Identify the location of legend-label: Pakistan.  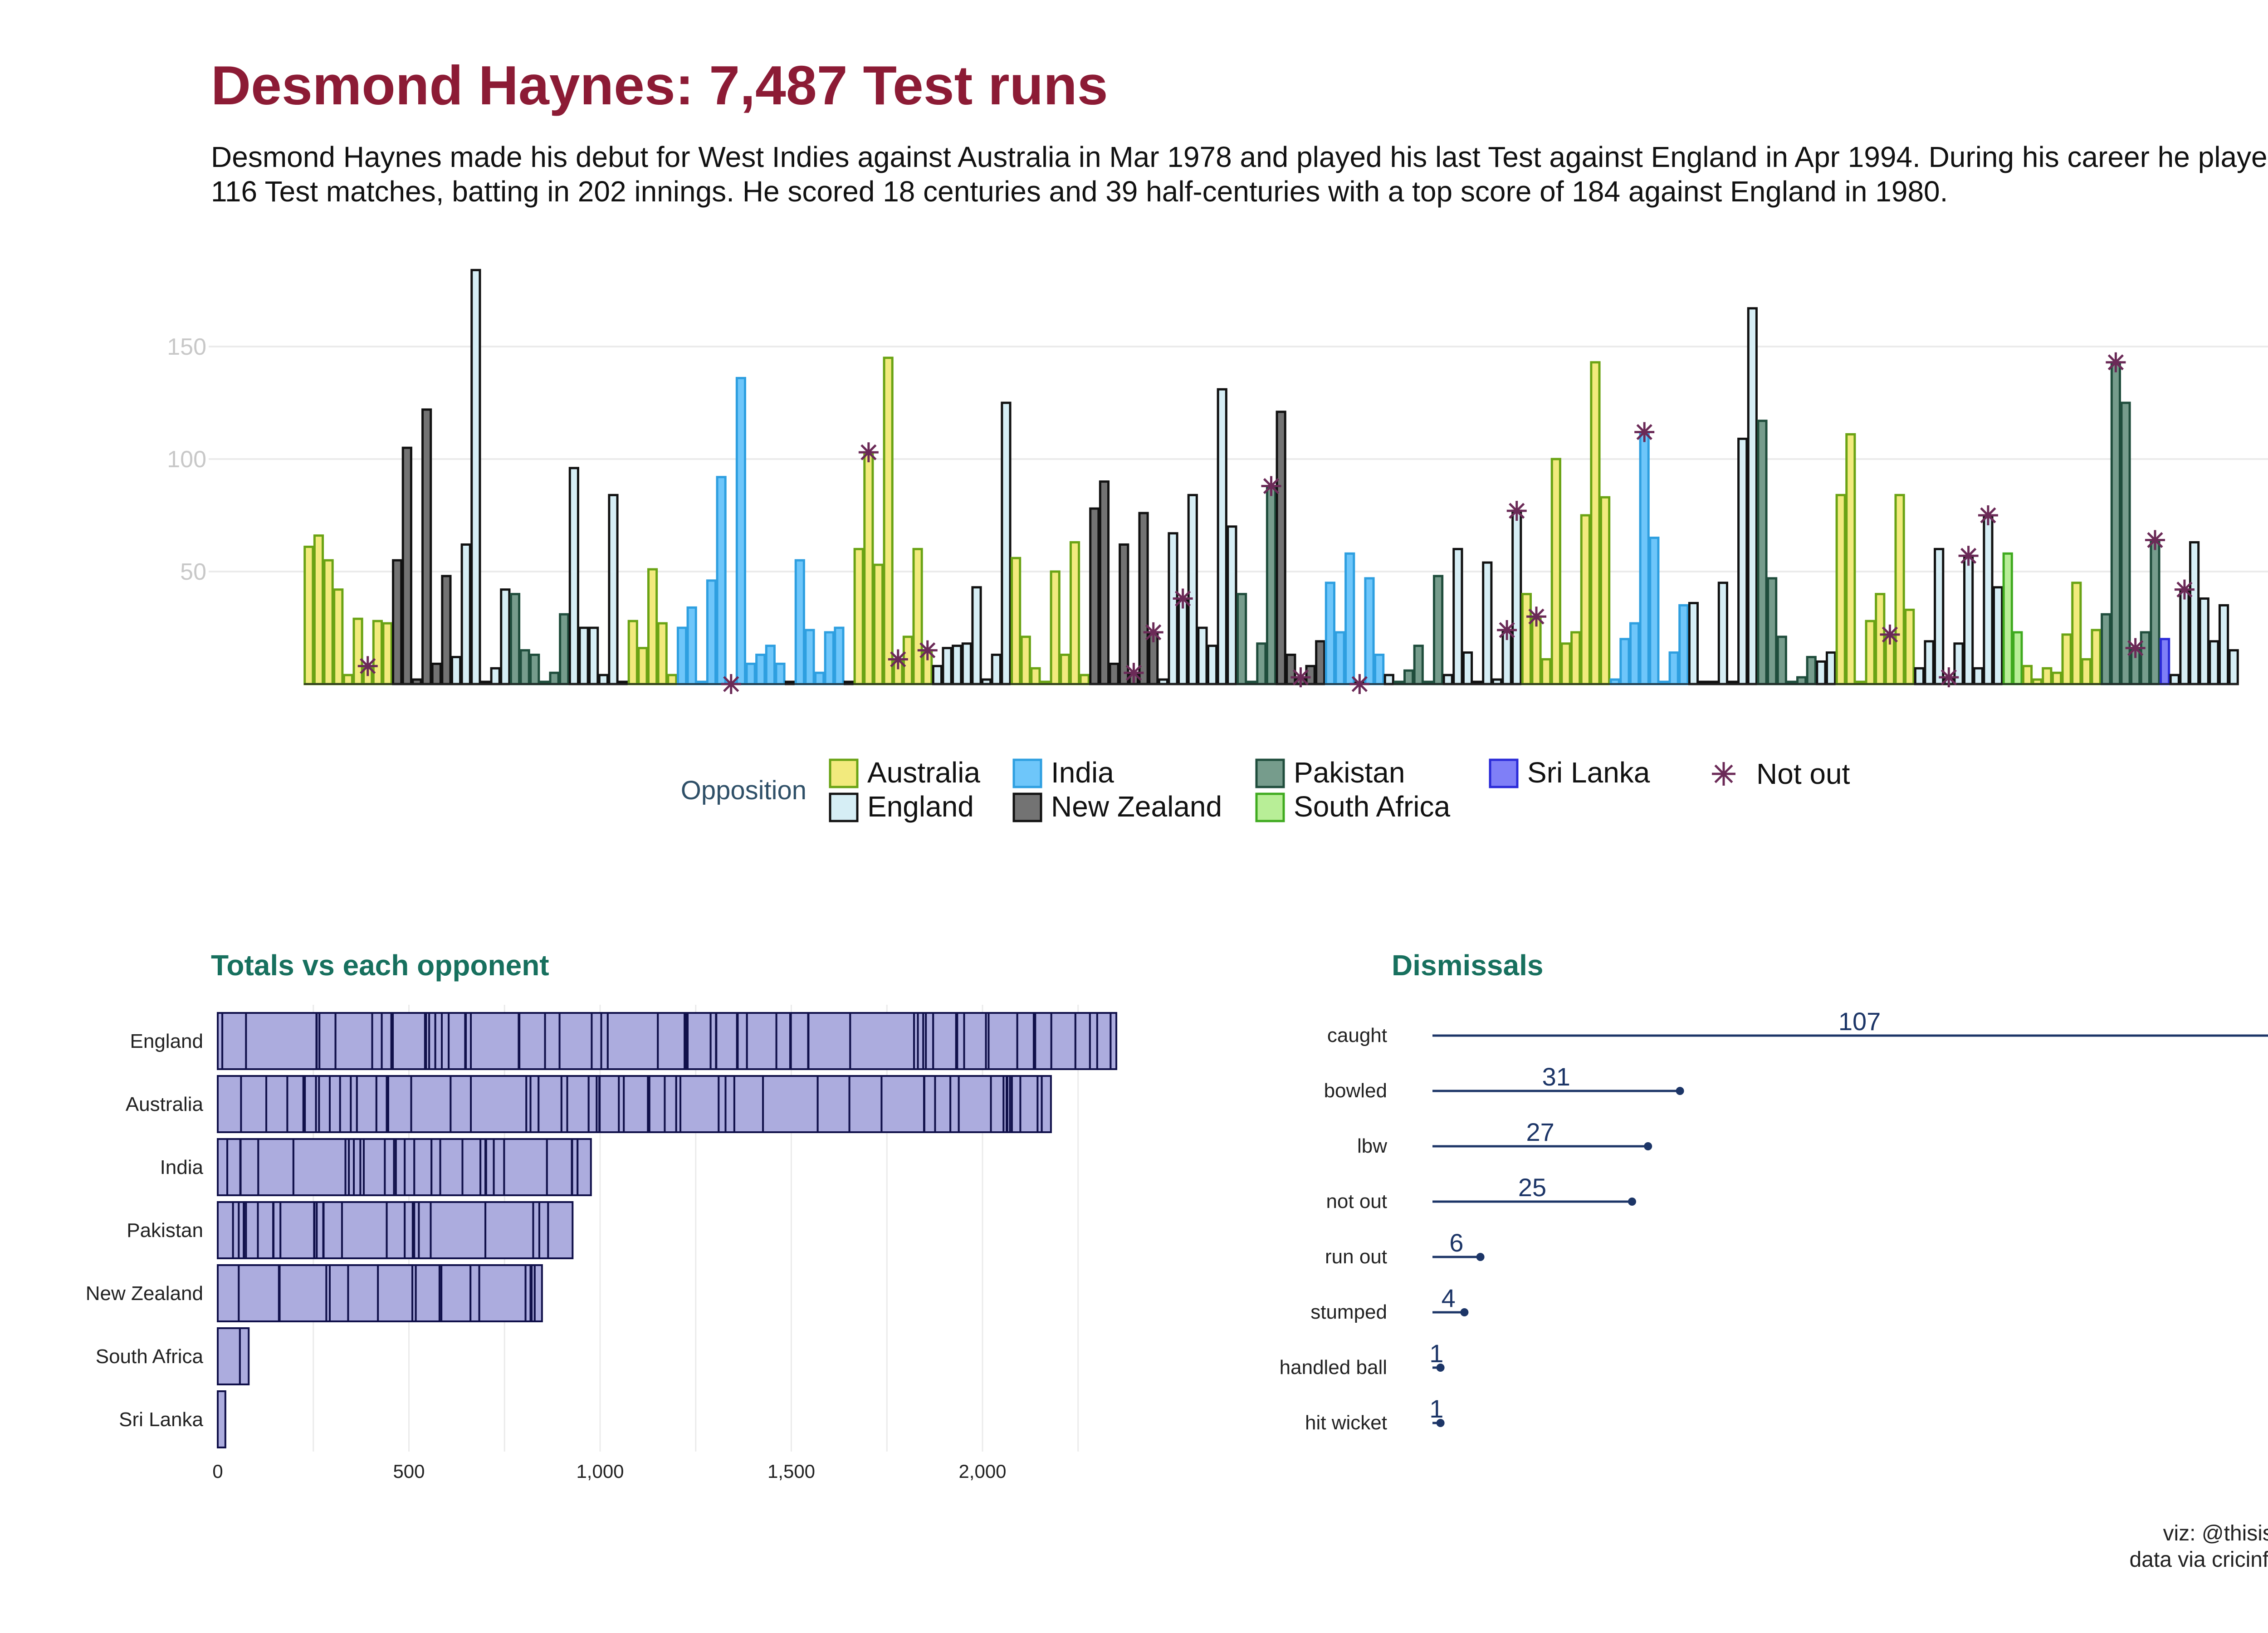
(1350, 772).